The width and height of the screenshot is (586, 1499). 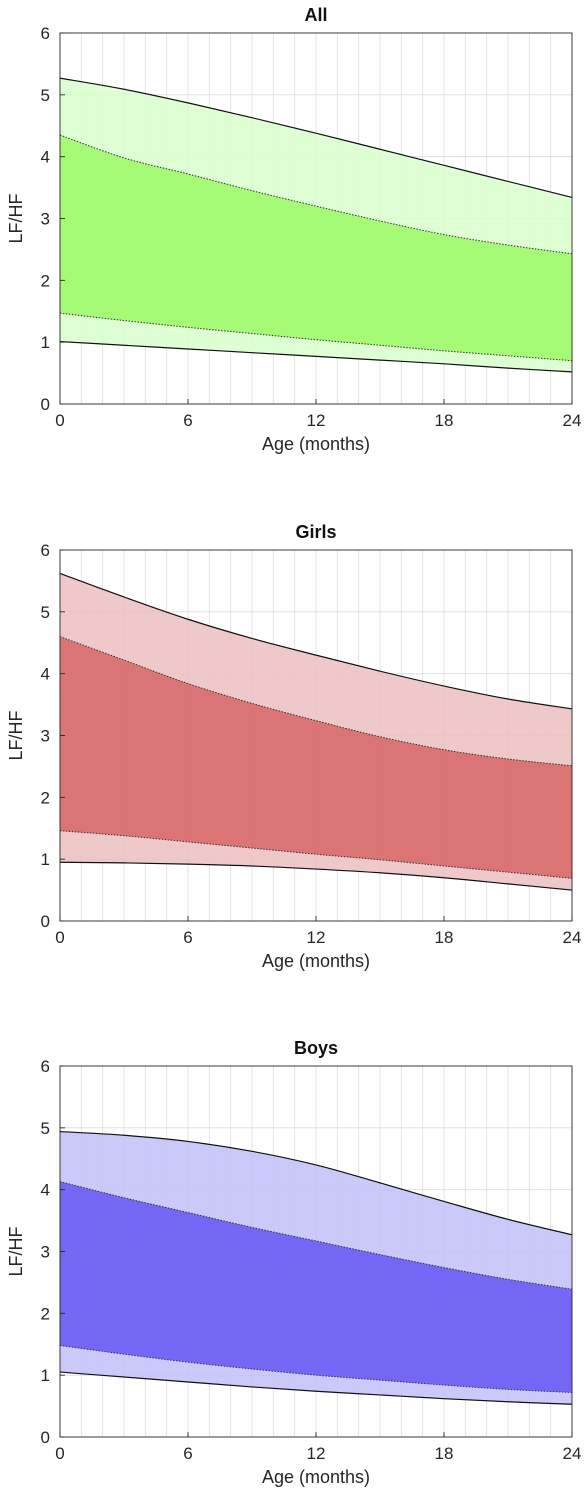 What do you see at coordinates (315, 532) in the screenshot?
I see `chart-title: Girls` at bounding box center [315, 532].